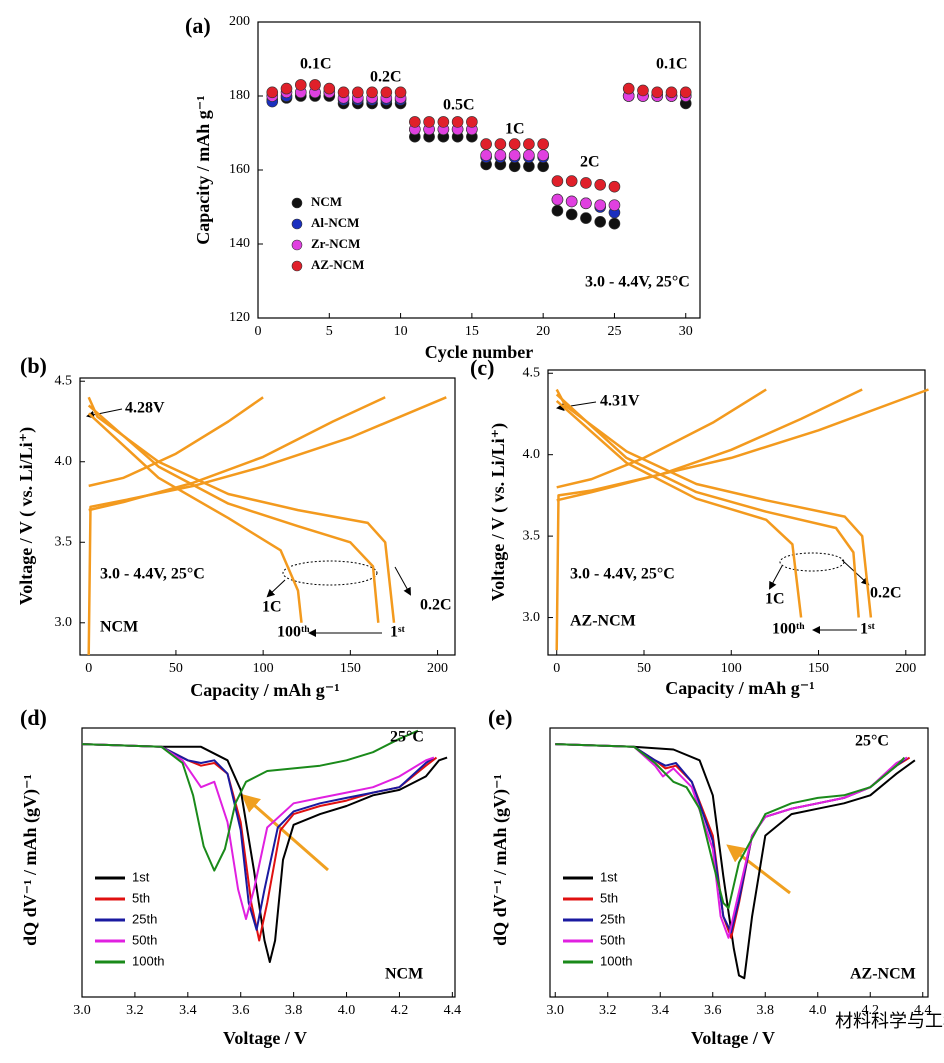 The height and width of the screenshot is (1063, 944). What do you see at coordinates (401, 331) in the screenshot?
I see `x-tick-label: 10` at bounding box center [401, 331].